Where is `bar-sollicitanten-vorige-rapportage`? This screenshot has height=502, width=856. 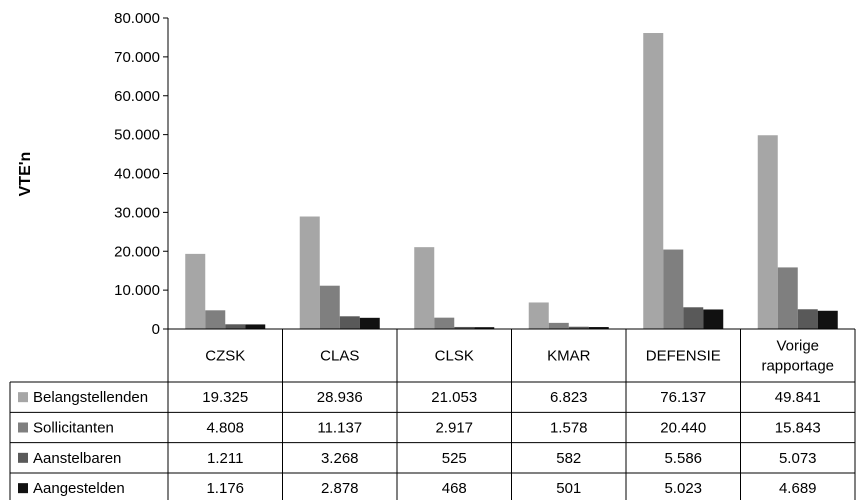
bar-sollicitanten-vorige-rapportage is located at coordinates (787, 298).